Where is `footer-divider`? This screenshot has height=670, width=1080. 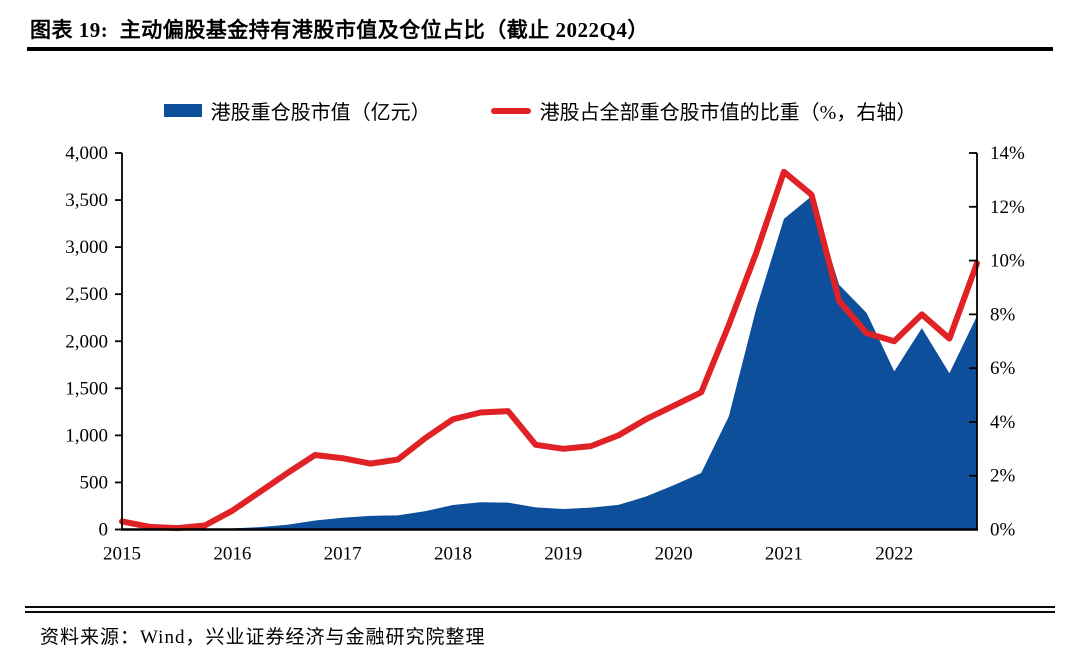
footer-divider is located at coordinates (540, 609).